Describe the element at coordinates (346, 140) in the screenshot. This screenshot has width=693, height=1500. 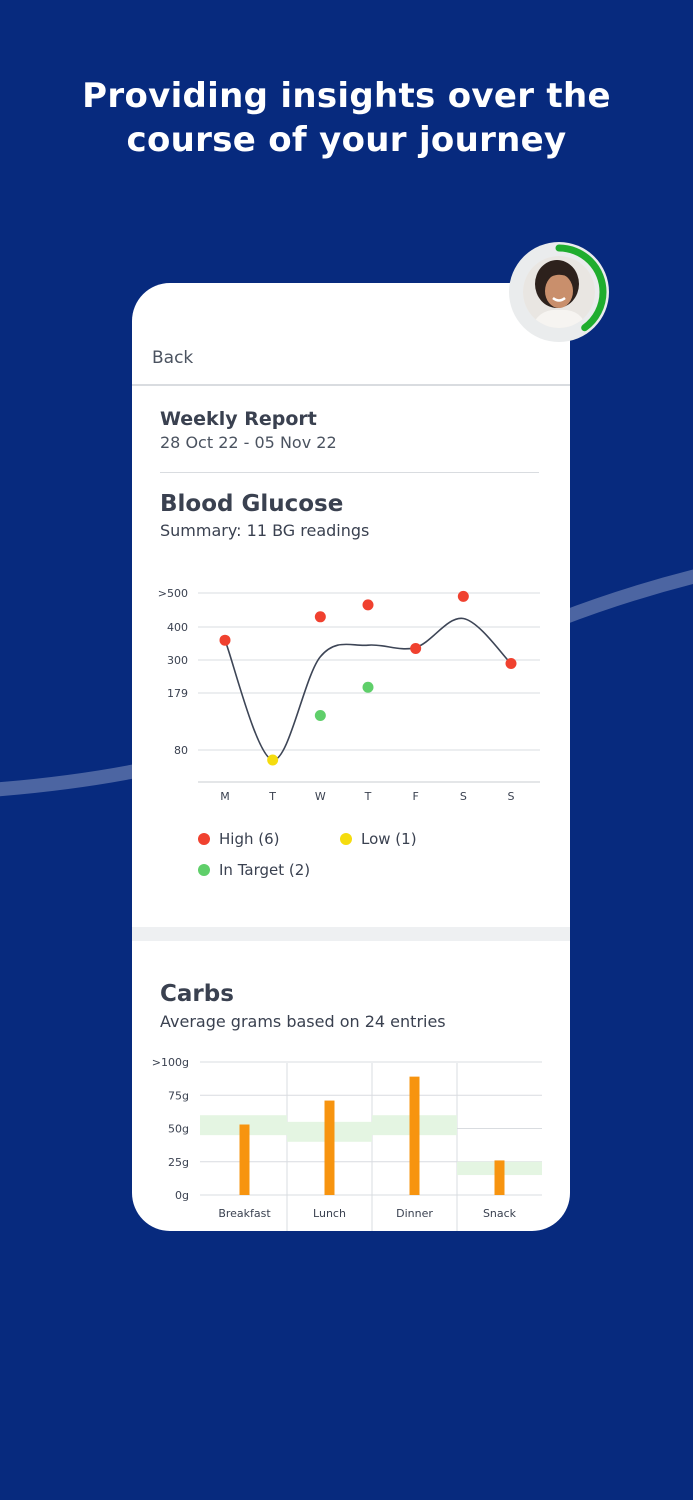
I see `headline-line-2: course of your journey` at that location.